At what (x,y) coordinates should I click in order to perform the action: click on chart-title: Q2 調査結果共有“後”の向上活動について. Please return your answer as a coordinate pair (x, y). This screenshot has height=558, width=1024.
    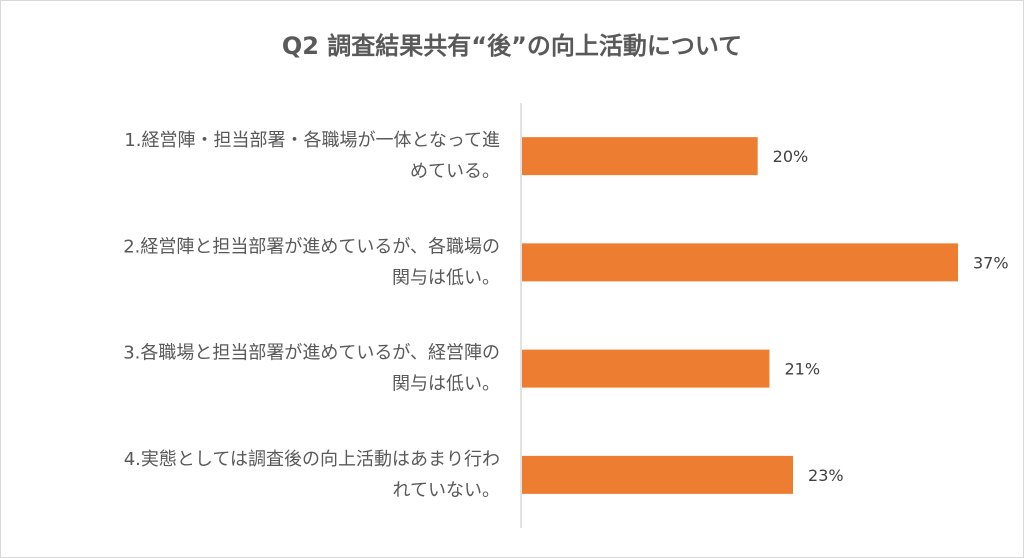
    Looking at the image, I should click on (512, 46).